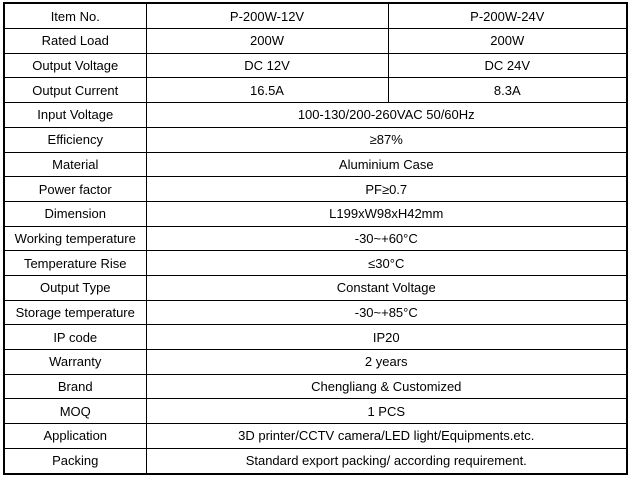  What do you see at coordinates (386, 263) in the screenshot?
I see `spec-value: ≤30°C` at bounding box center [386, 263].